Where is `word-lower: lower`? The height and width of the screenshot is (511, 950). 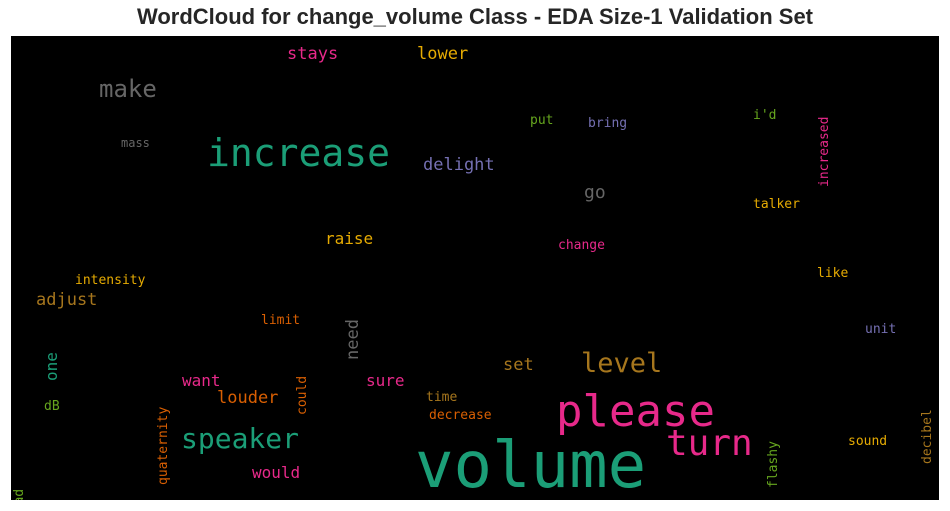
word-lower: lower is located at coordinates (443, 54).